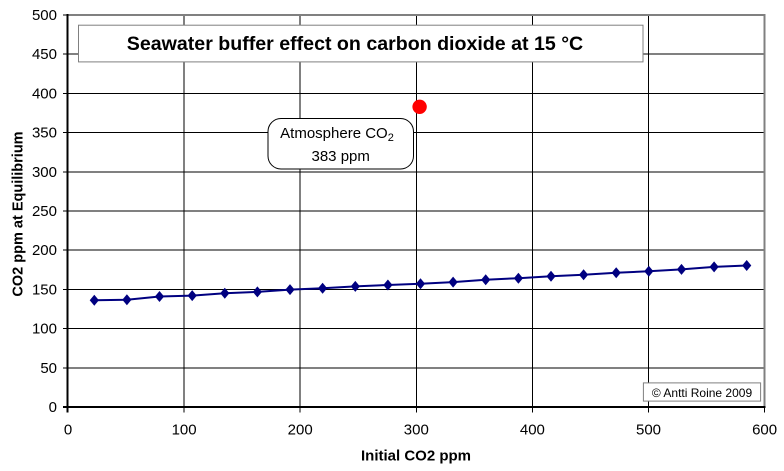 This screenshot has height=471, width=784. What do you see at coordinates (44, 133) in the screenshot?
I see `svg-text: 350` at bounding box center [44, 133].